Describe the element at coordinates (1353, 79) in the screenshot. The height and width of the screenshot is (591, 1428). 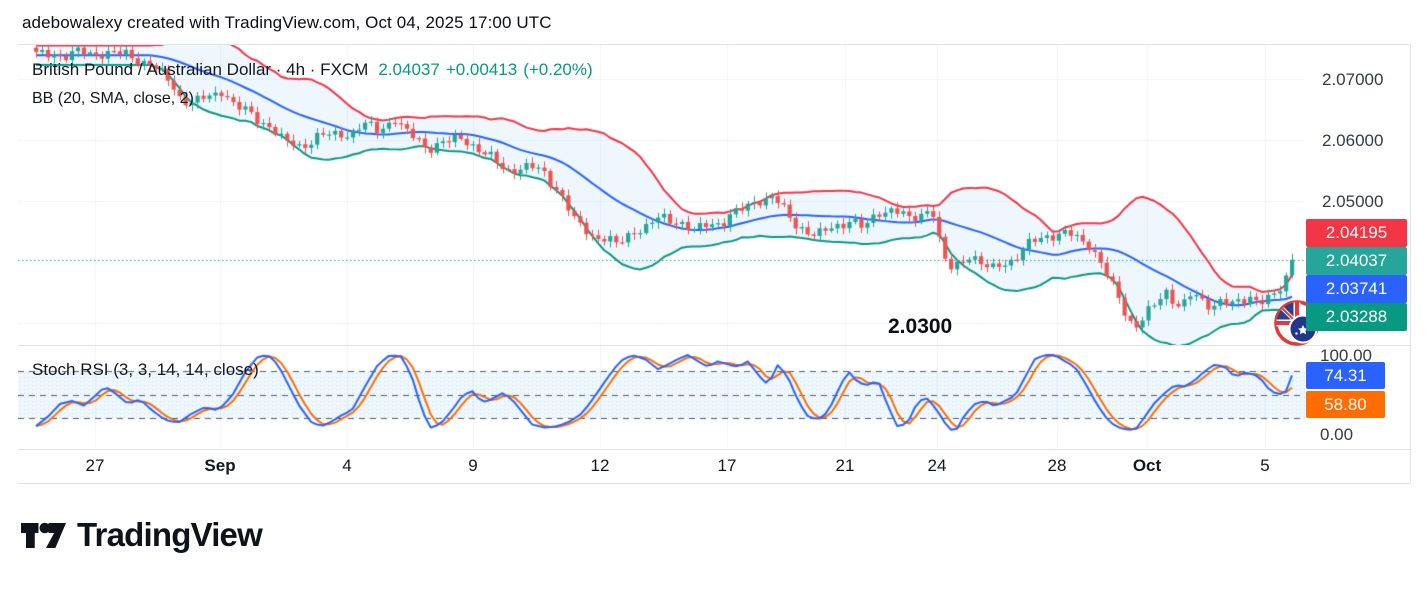
I see `price-tick-2-07: 2.07000` at that location.